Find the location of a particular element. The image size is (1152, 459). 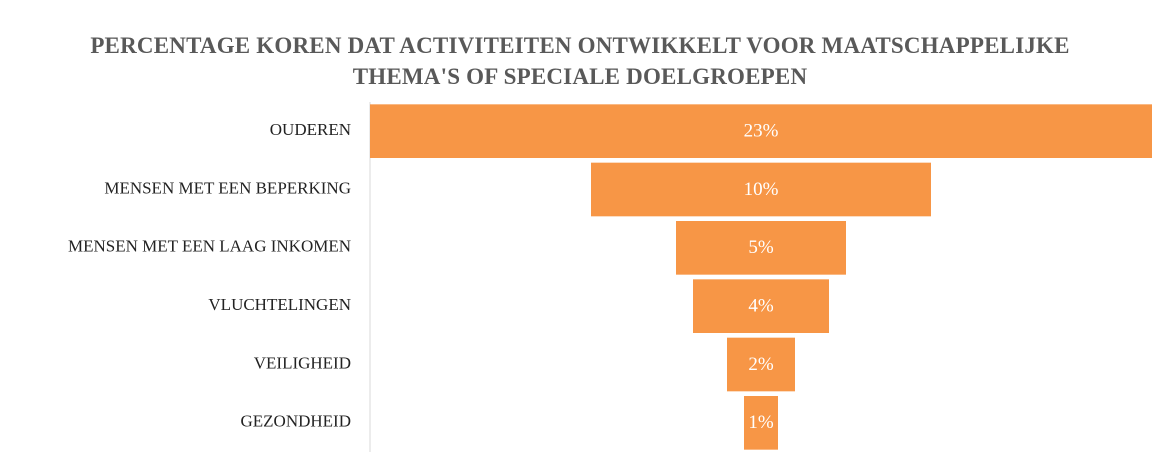

data-label: 10% is located at coordinates (761, 189).